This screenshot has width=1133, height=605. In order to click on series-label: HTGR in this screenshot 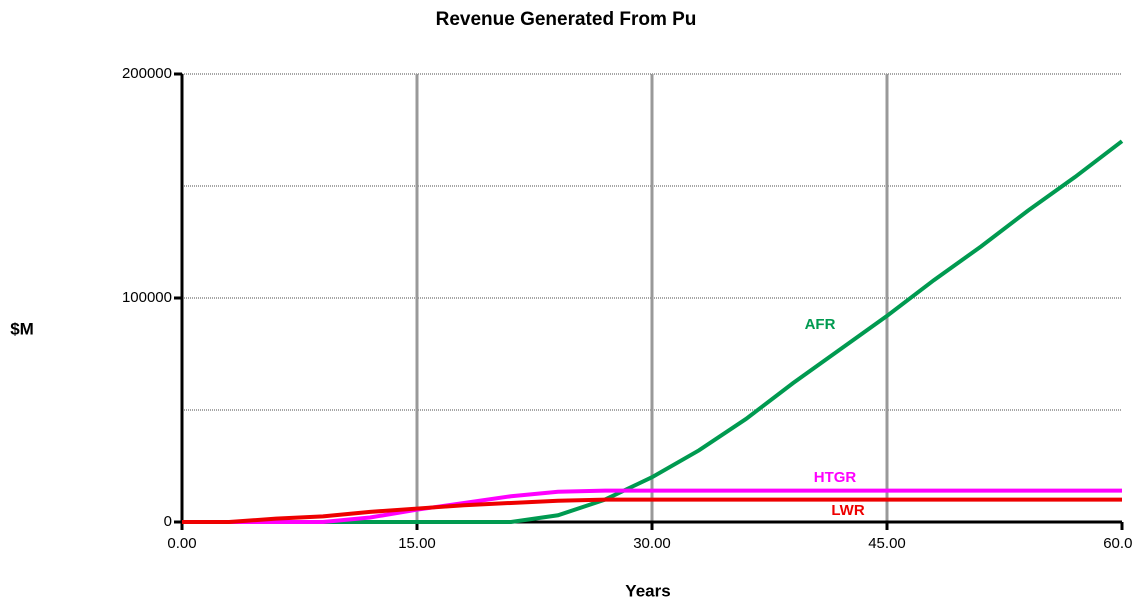, I will do `click(835, 477)`.